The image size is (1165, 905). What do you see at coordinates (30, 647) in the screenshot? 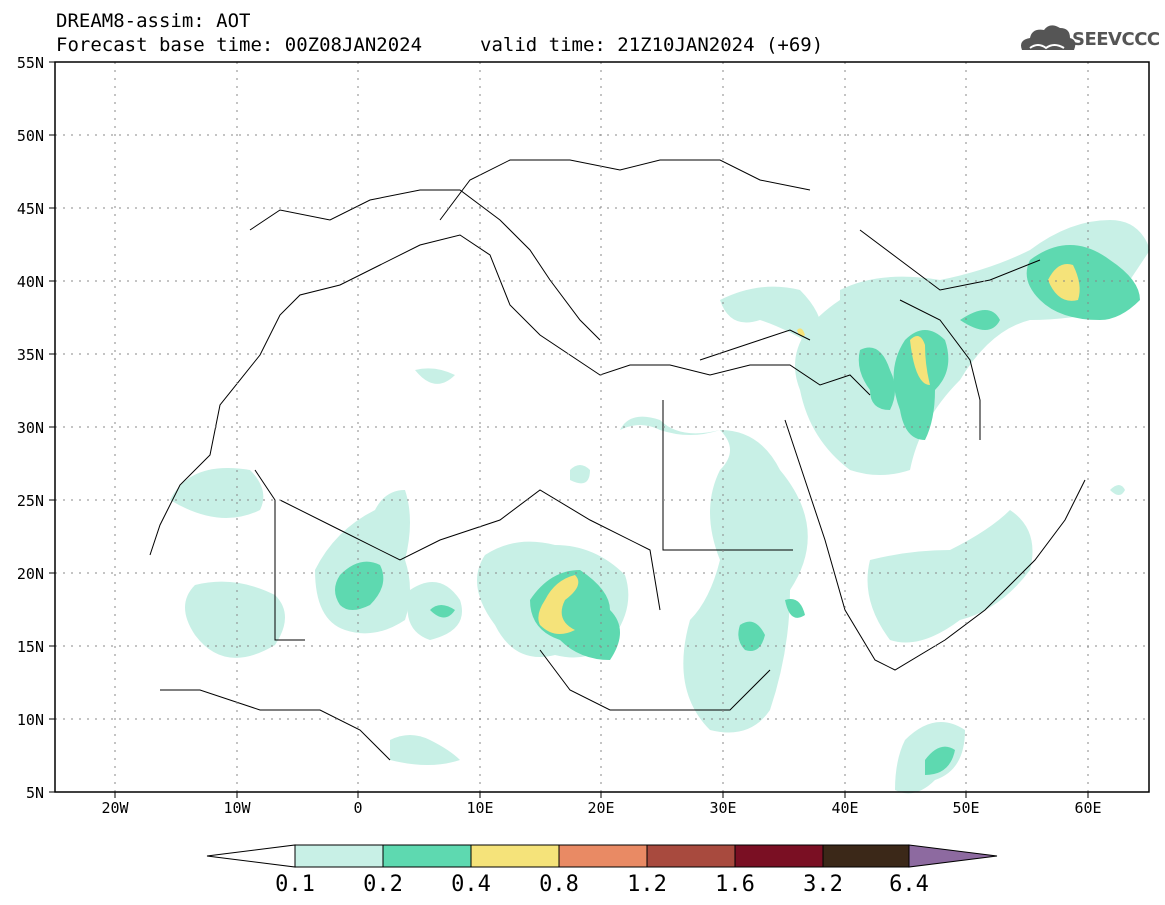
I see `lat-label: 15N` at bounding box center [30, 647].